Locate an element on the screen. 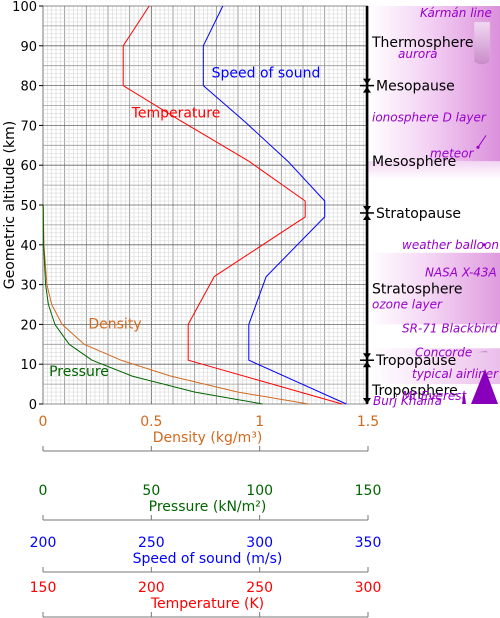 This screenshot has height=618, width=500. mountain-icon is located at coordinates (484, 386).